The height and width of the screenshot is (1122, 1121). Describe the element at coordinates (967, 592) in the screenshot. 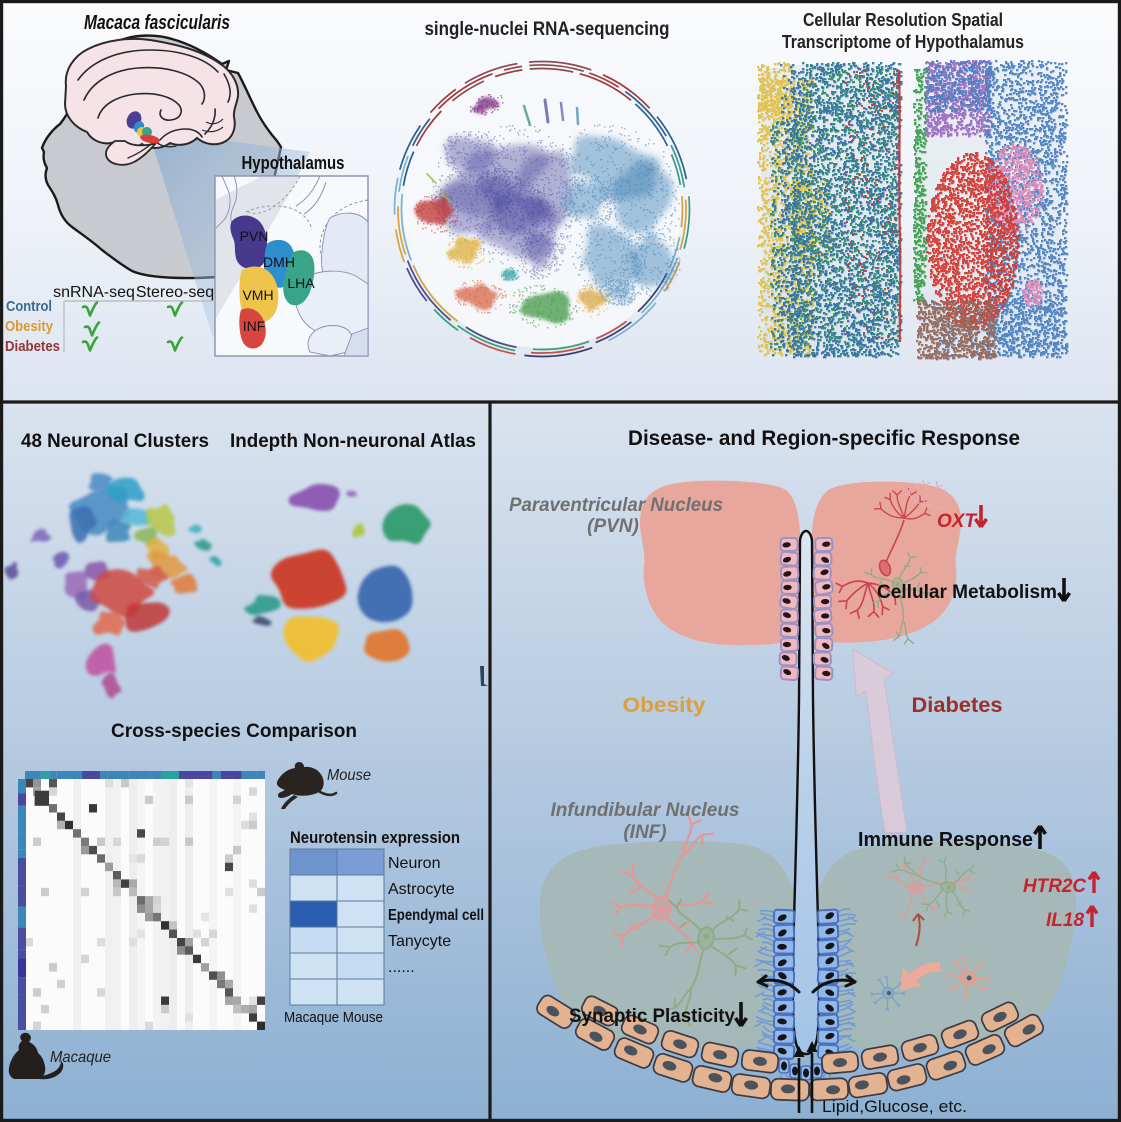

I see `svg-text: Cellular Metabolism` at that location.